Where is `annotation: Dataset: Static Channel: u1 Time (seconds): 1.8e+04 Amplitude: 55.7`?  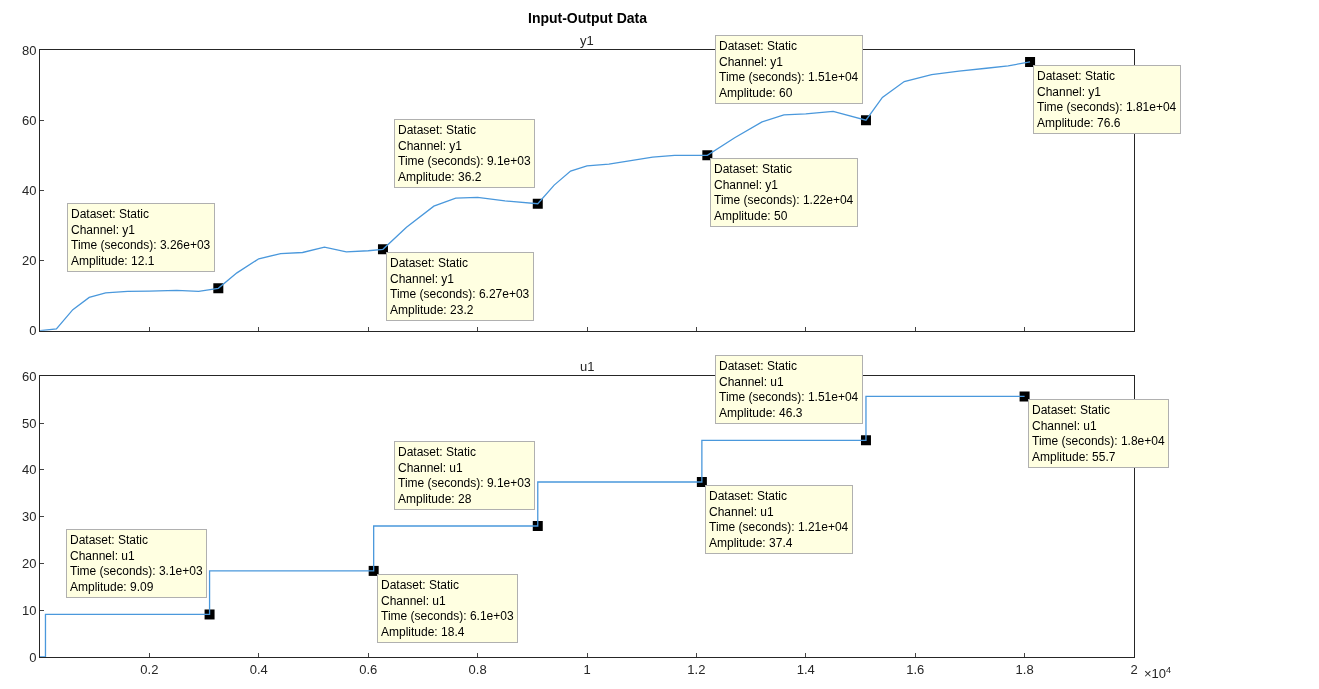 annotation: Dataset: Static Channel: u1 Time (seconds): 1.8e+04 Amplitude: 55.7 is located at coordinates (1098, 433).